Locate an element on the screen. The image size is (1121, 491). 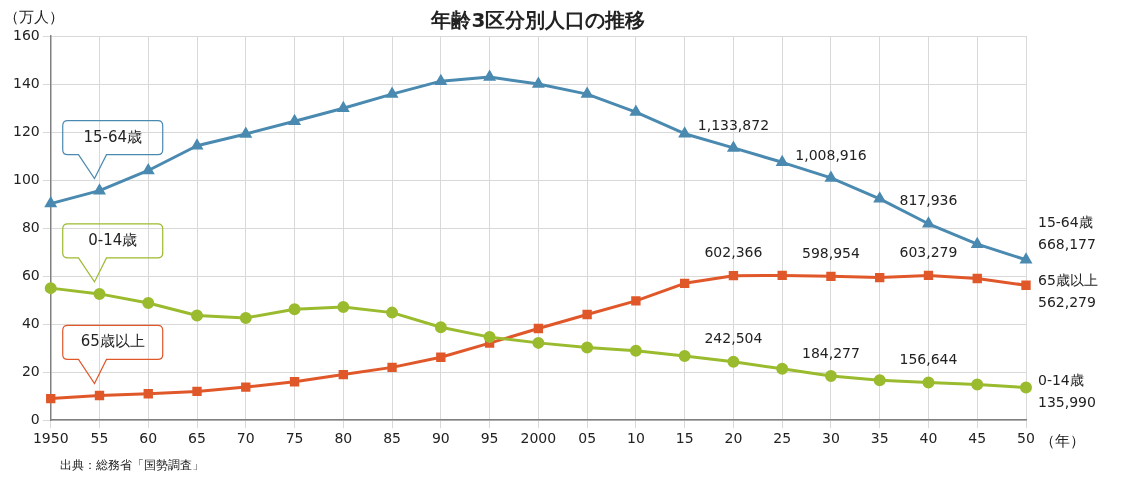
annotation: 817,936 is located at coordinates (928, 200).